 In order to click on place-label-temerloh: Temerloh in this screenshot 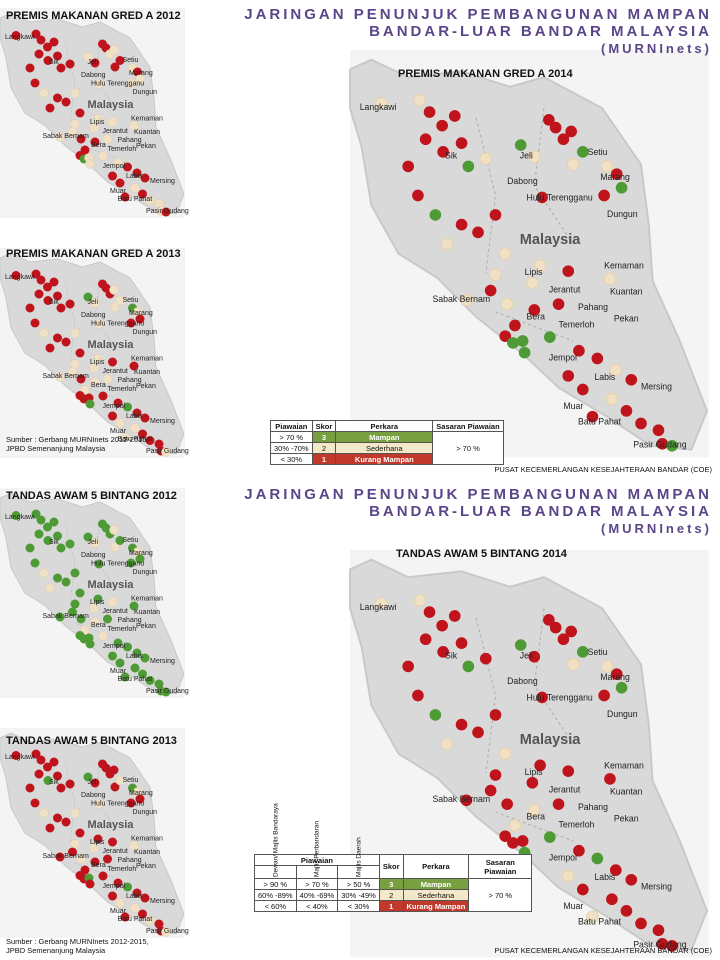, I will do `click(122, 629)`.